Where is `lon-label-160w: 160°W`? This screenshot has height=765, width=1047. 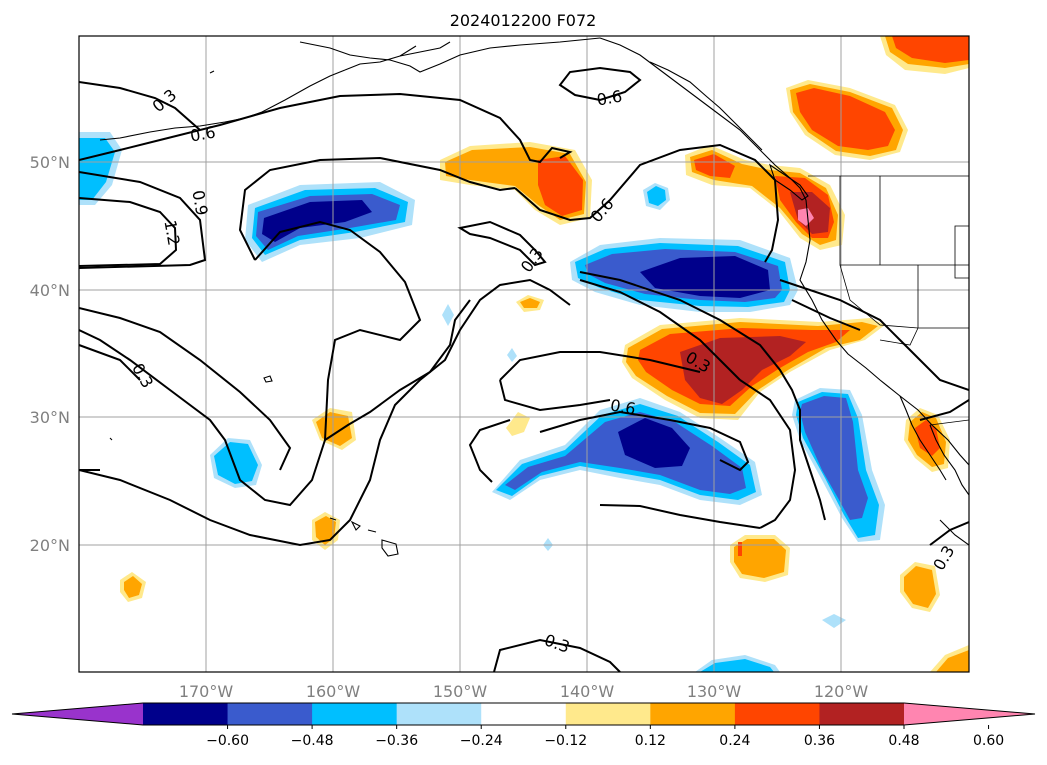 lon-label-160w: 160°W is located at coordinates (333, 691).